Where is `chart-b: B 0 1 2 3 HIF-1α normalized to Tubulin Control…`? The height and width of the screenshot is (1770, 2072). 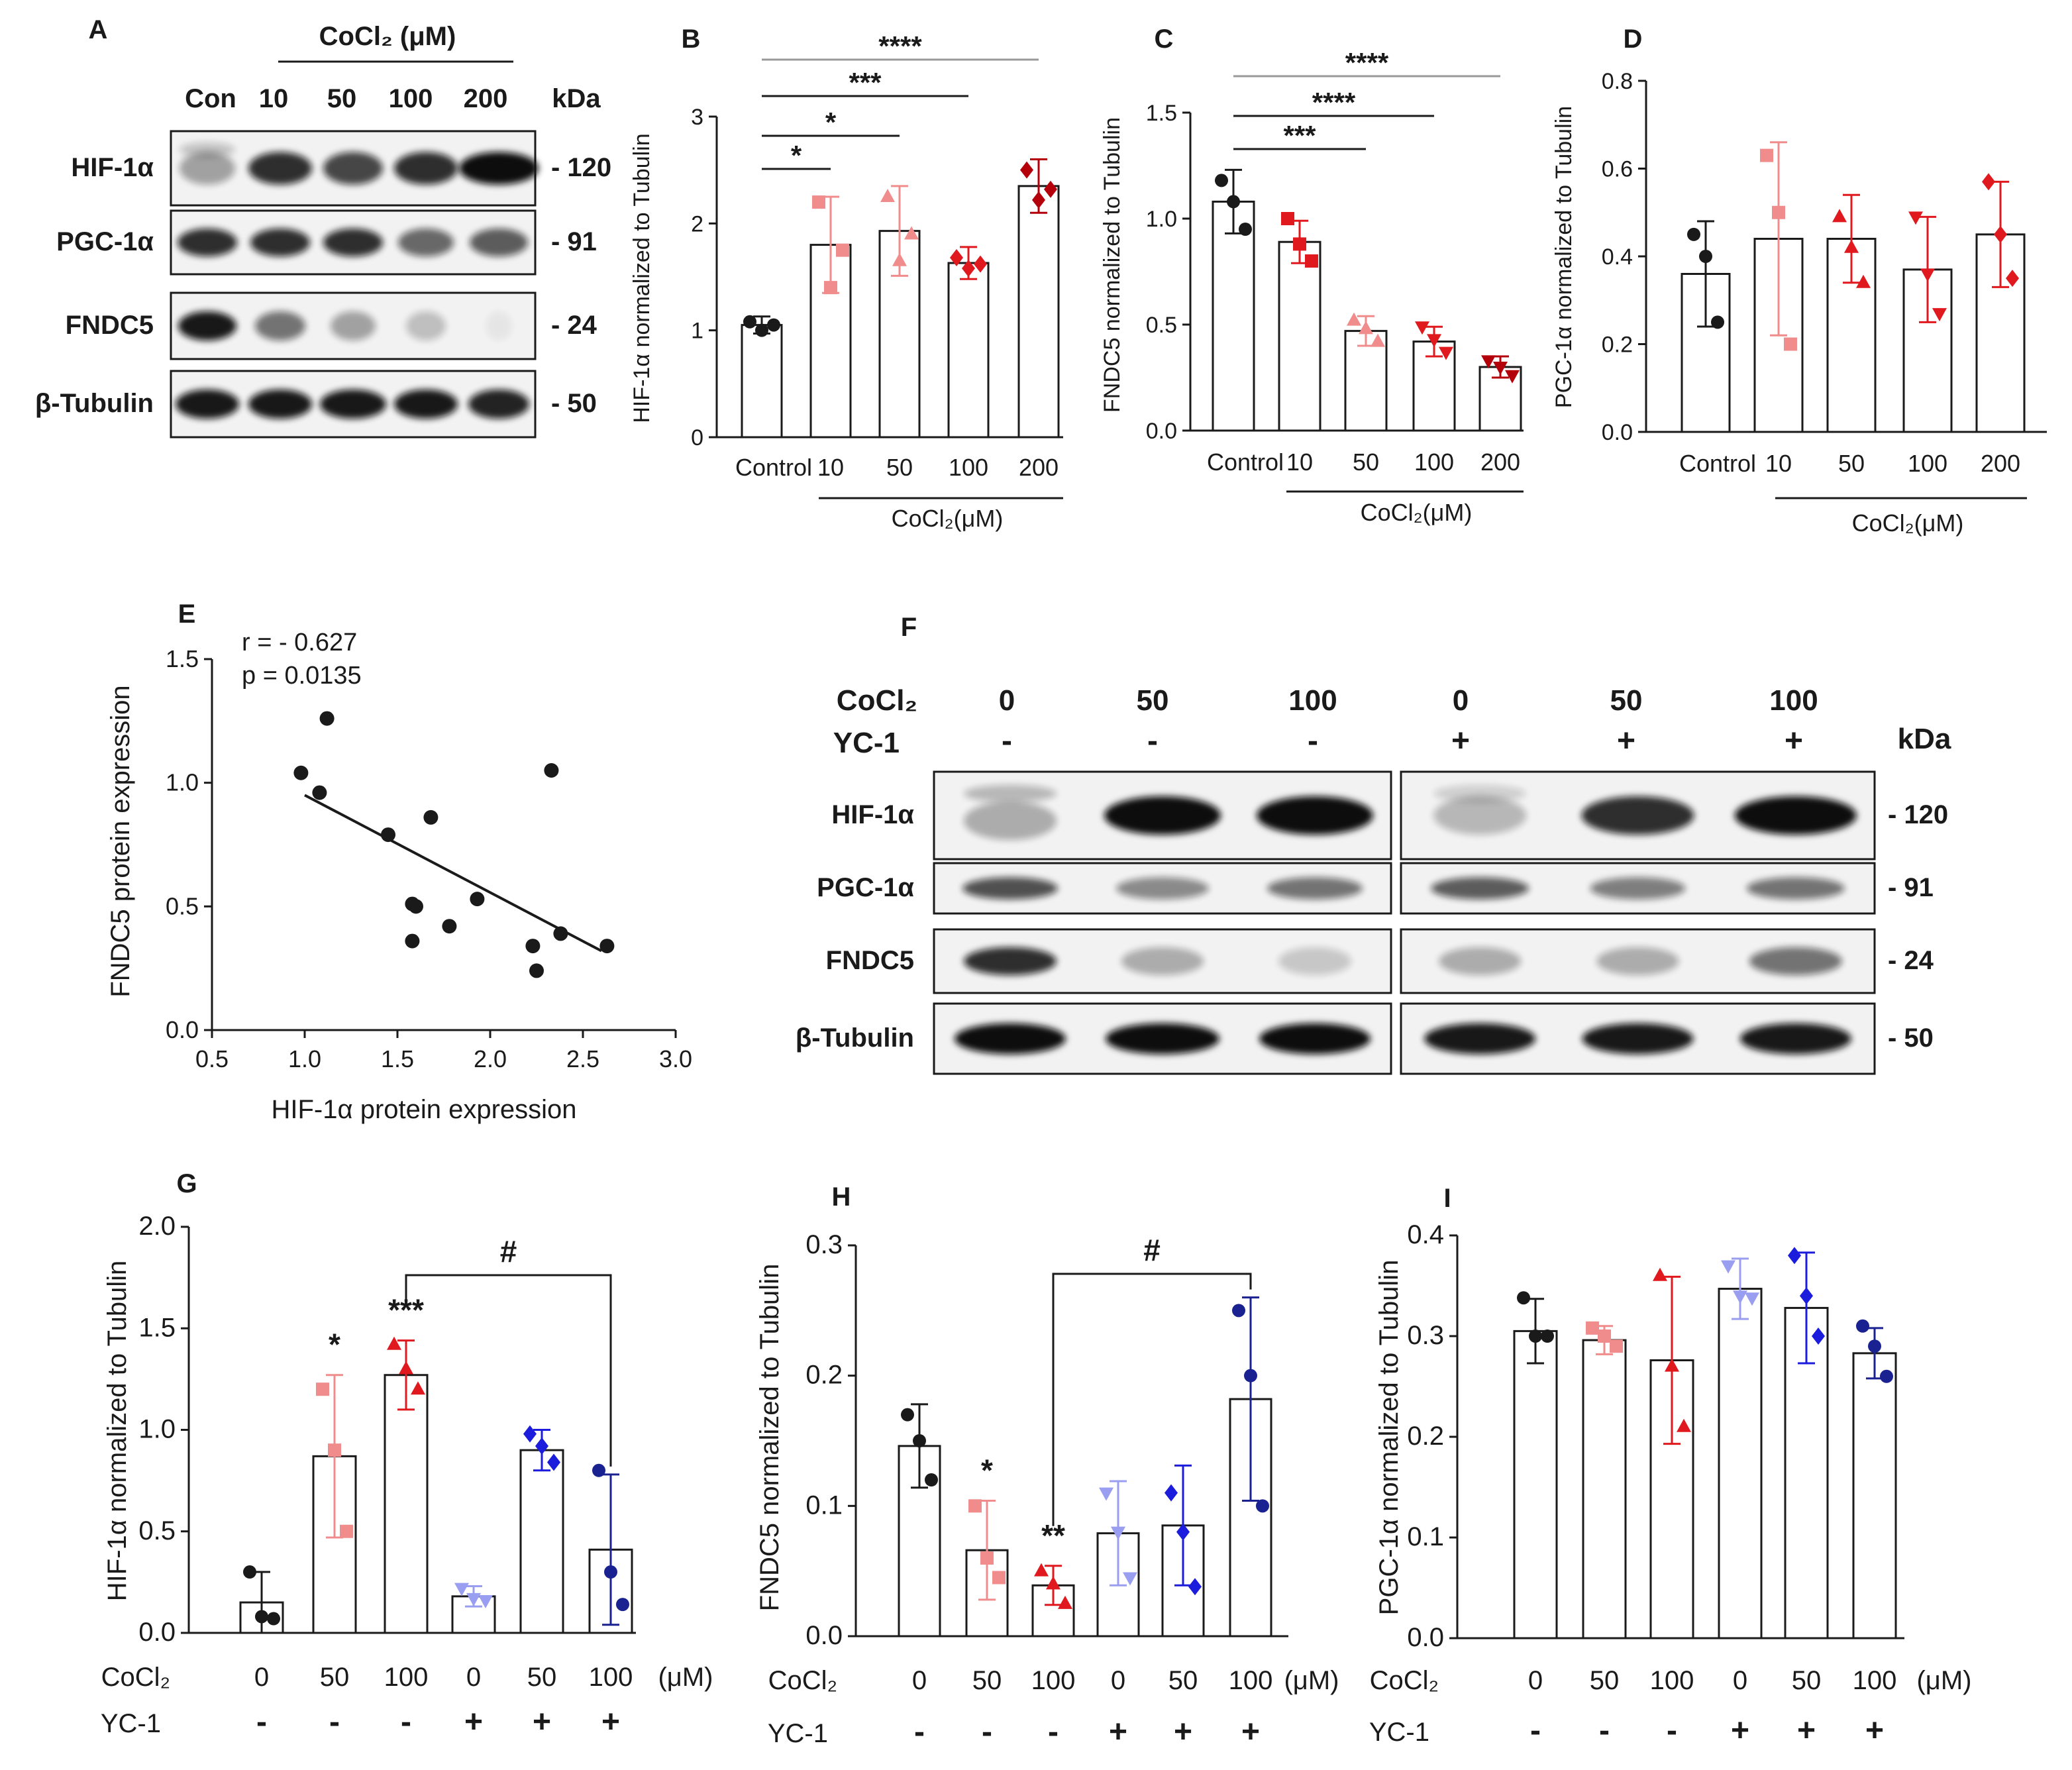
chart-b: B 0 1 2 3 HIF-1α normalized to Tubulin Control… is located at coordinates (846, 279).